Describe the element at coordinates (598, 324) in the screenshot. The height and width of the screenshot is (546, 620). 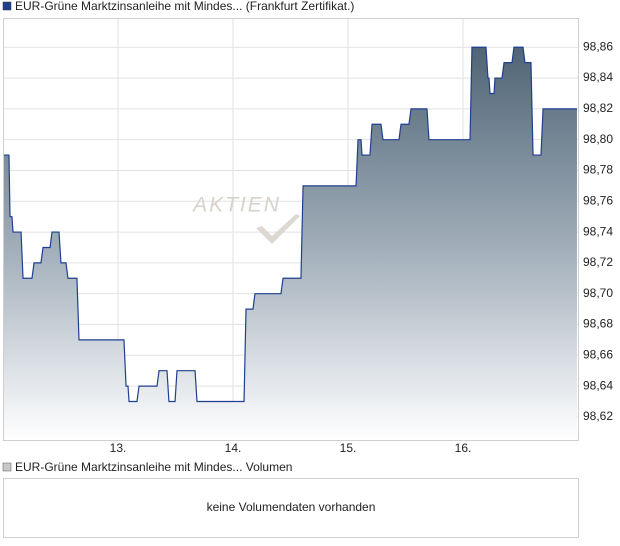
I see `y-tick-label: 98,68` at that location.